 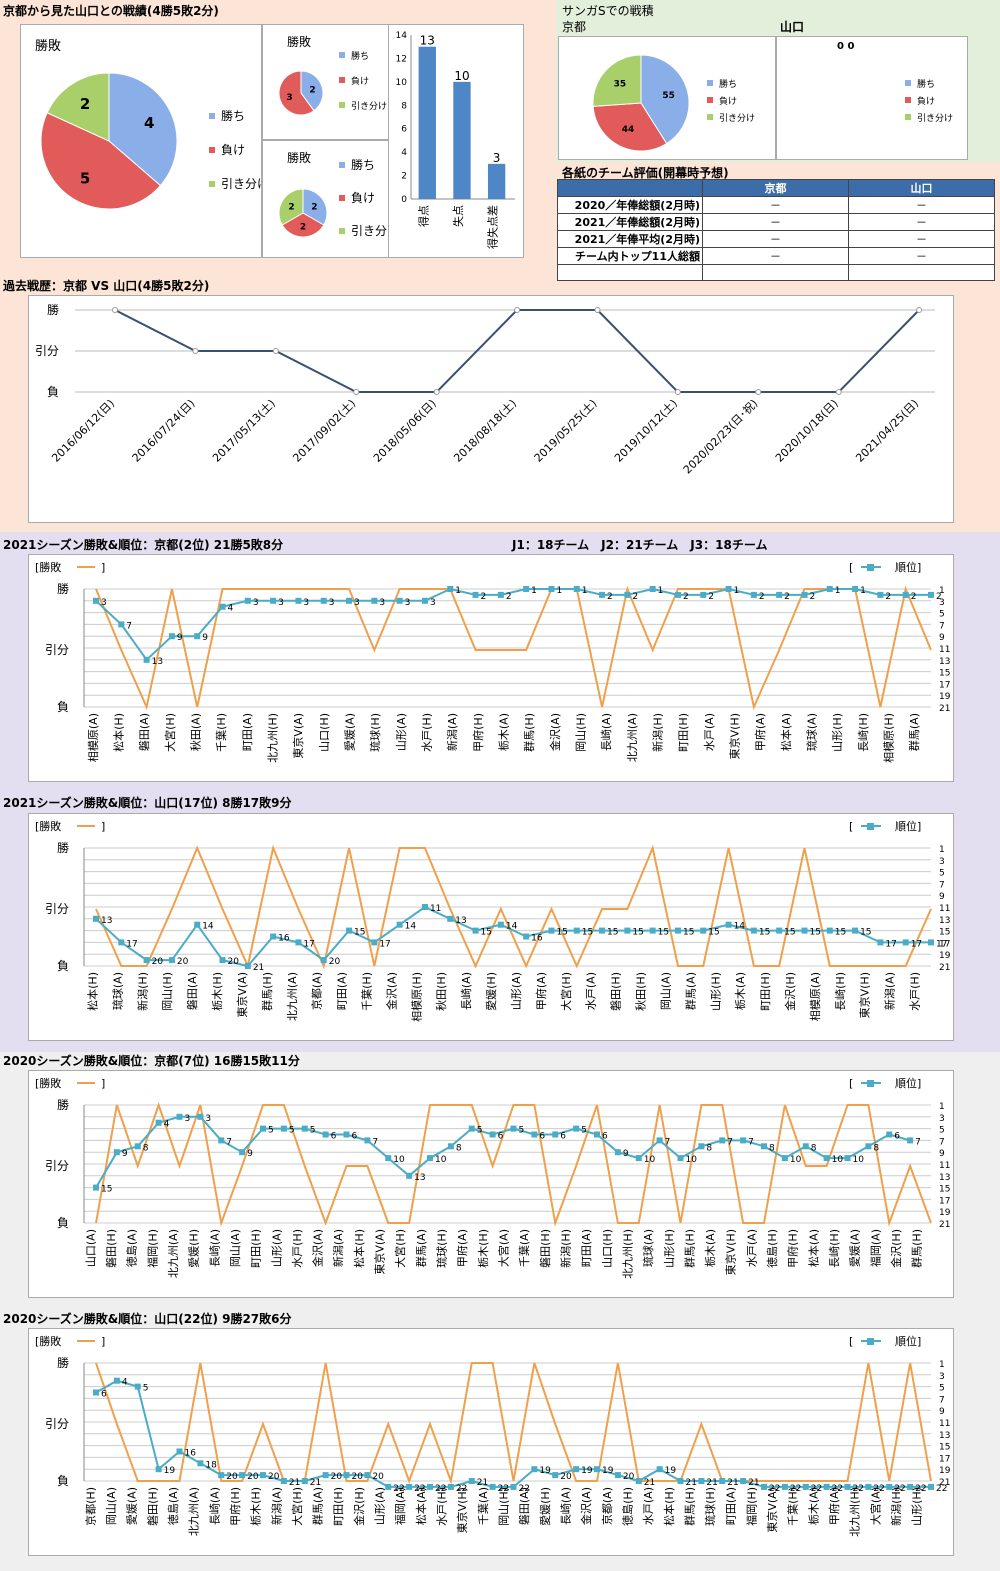 I want to click on y-level-label: 引分, so click(x=57, y=1424).